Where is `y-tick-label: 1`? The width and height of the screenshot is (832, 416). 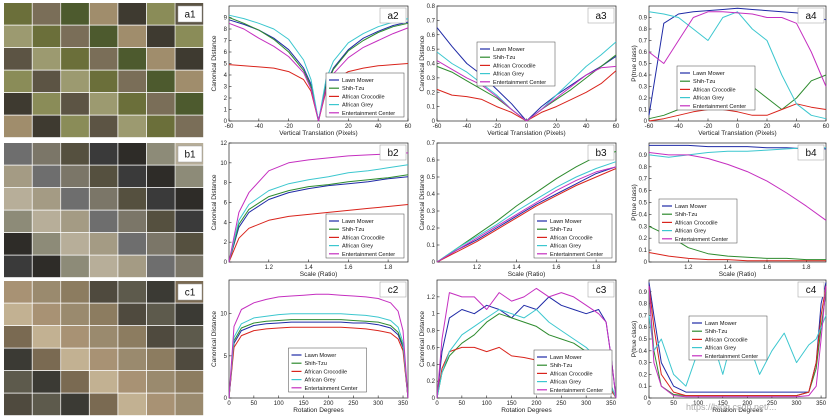 y-tick-label: 1 is located at coordinates (226, 111).